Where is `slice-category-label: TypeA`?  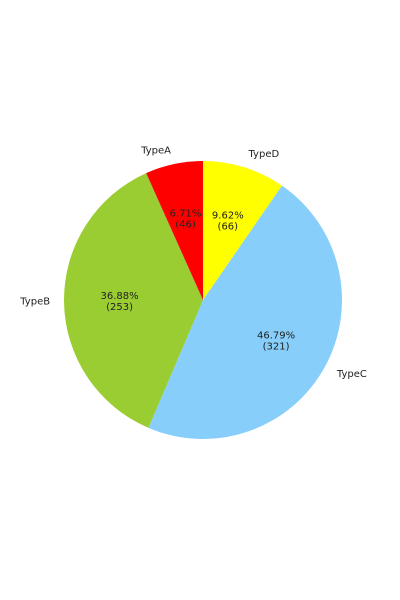
slice-category-label: TypeA is located at coordinates (155, 150).